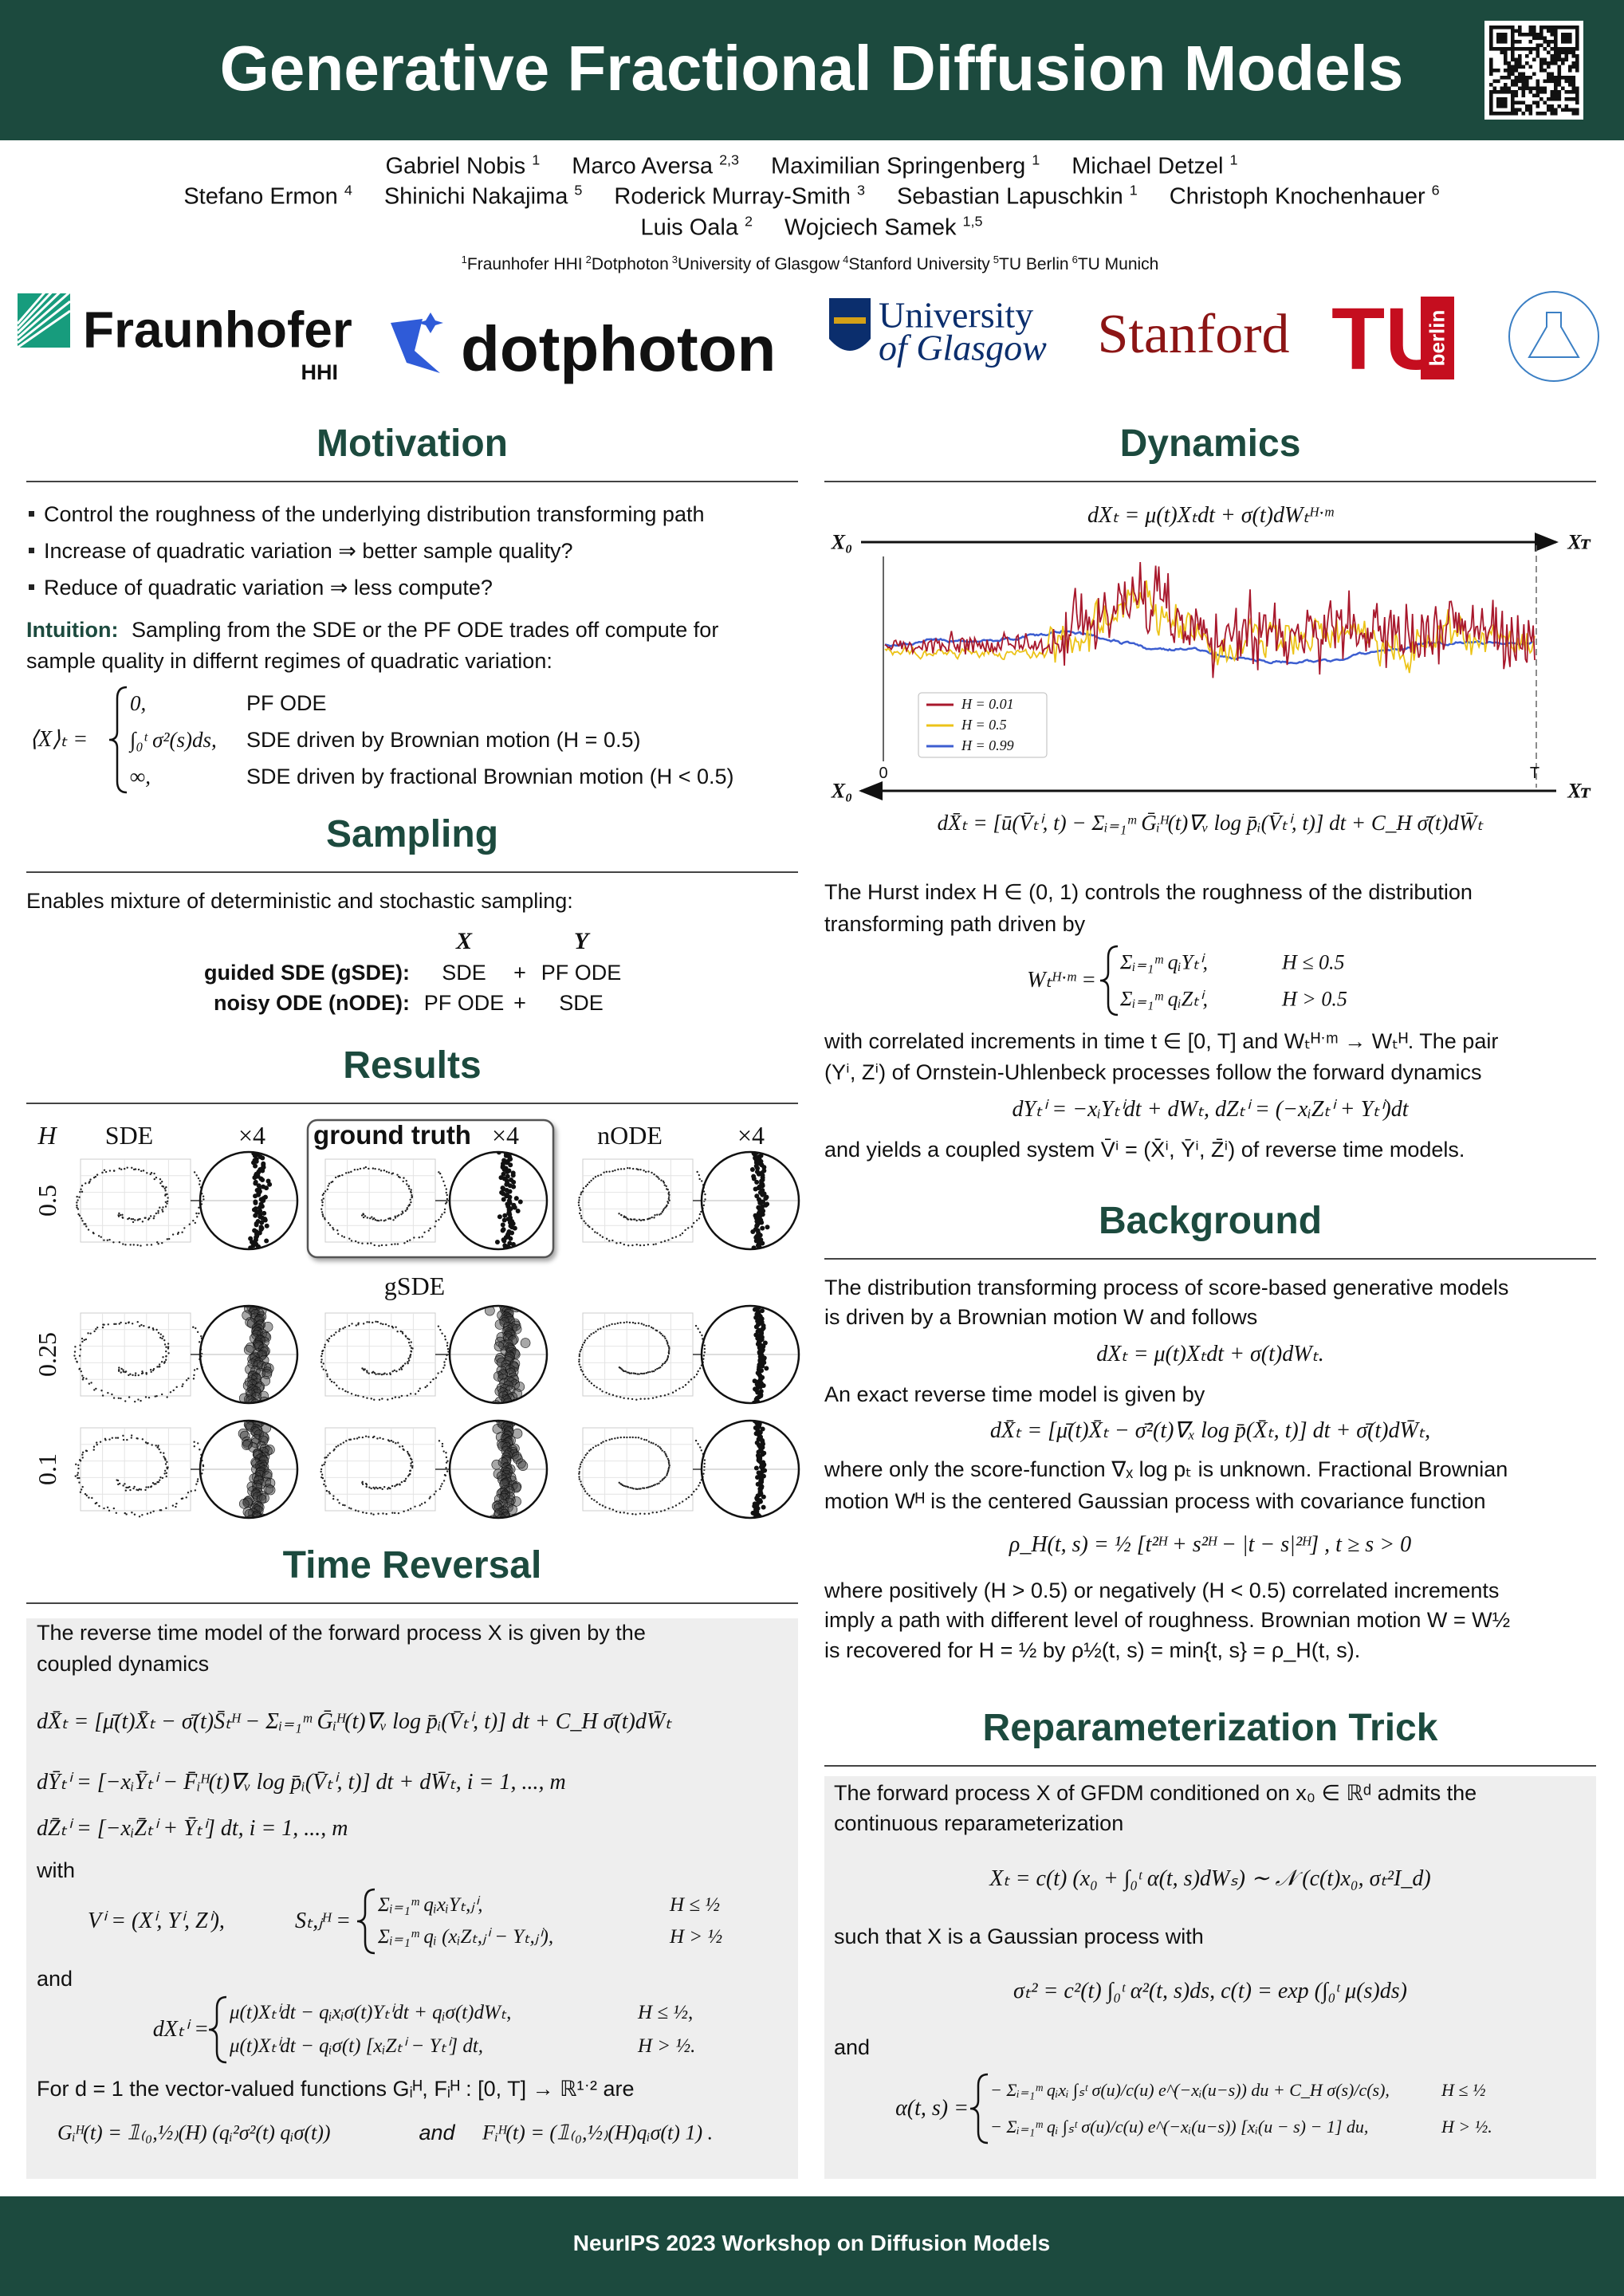 The image size is (1624, 2296). What do you see at coordinates (1211, 516) in the screenshot?
I see `equation: dXₜ = μ(t)Xₜdt + σ(t)dWₜᴴˑᵐ` at bounding box center [1211, 516].